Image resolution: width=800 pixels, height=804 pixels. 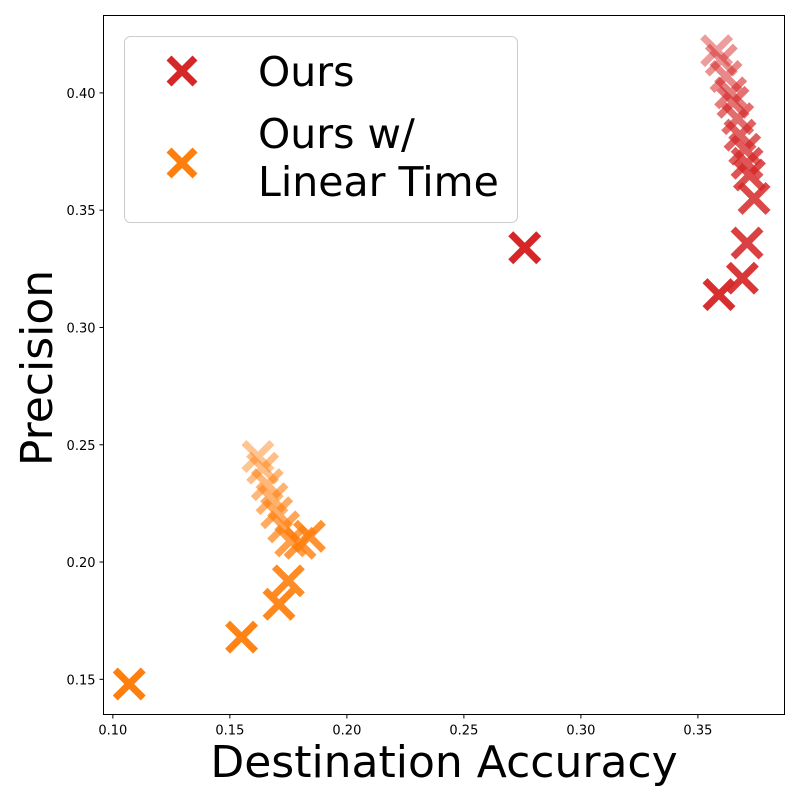 What do you see at coordinates (463, 731) in the screenshot?
I see `x-tick-label: 0.25` at bounding box center [463, 731].